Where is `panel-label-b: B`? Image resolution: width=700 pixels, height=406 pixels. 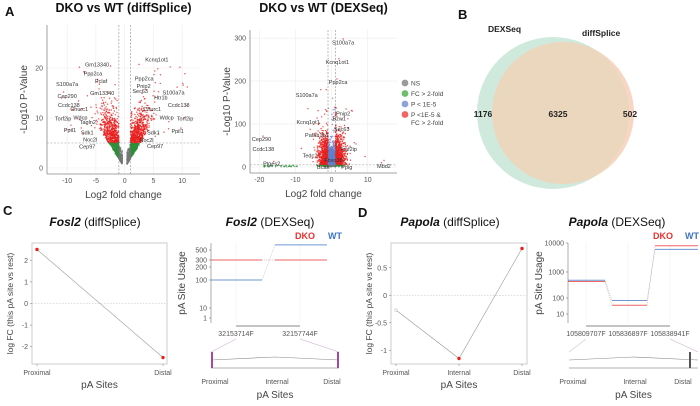
panel-label-b: B is located at coordinates (462, 14).